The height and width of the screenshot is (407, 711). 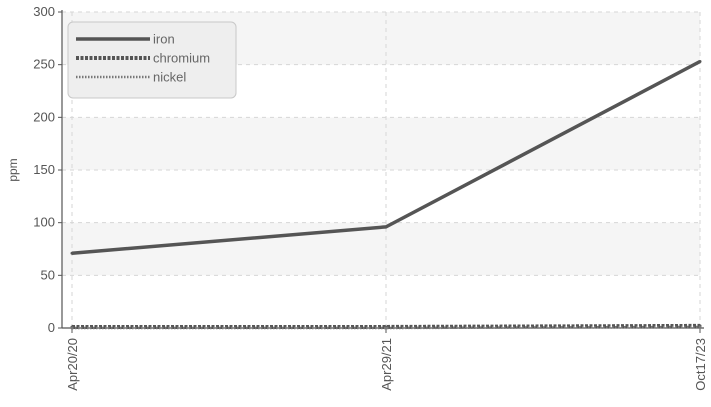 I want to click on y-tick-label: 250, so click(x=44, y=64).